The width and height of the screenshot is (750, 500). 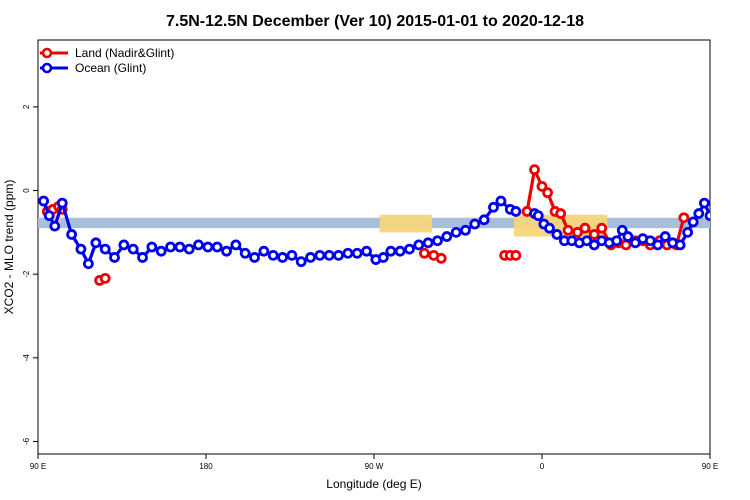 I want to click on y-tick-label: -4, so click(x=26, y=358).